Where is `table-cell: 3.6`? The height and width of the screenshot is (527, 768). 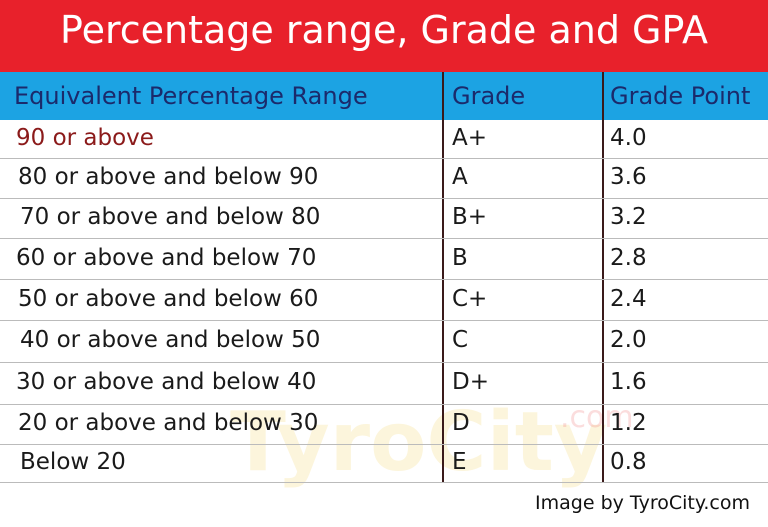
table-cell: 3.6 is located at coordinates (628, 177).